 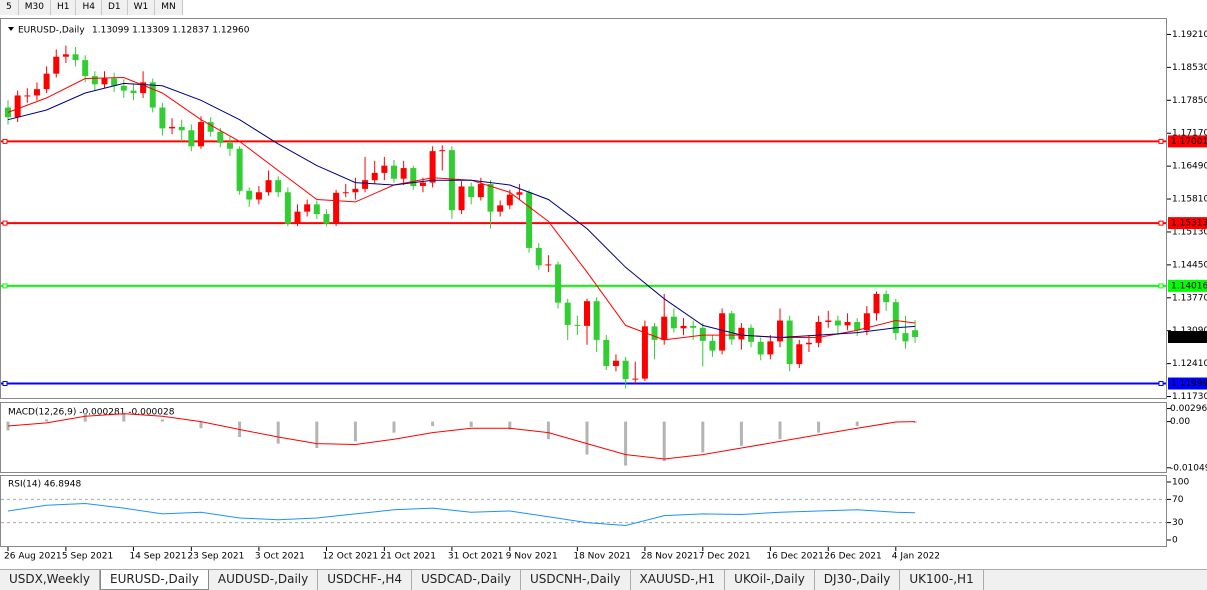 What do you see at coordinates (171, 31) in the screenshot?
I see `ohlc-values: 1.13099 1.13309 1.12837 1.12960` at bounding box center [171, 31].